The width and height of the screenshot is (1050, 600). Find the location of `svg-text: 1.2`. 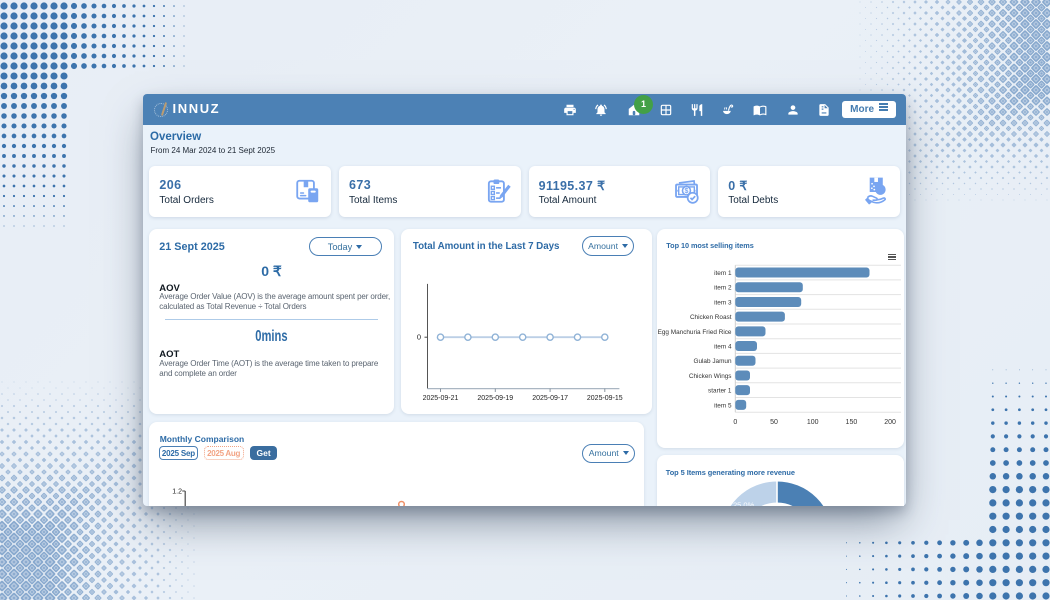

svg-text: 1.2 is located at coordinates (177, 491).